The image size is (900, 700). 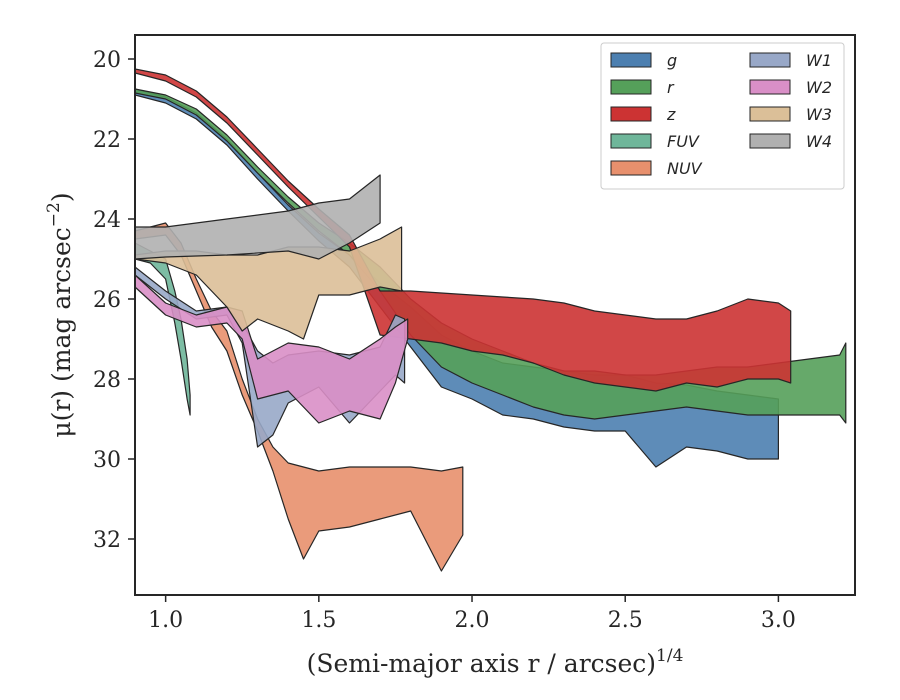 What do you see at coordinates (685, 168) in the screenshot?
I see `legend-label-nuv: NUV` at bounding box center [685, 168].